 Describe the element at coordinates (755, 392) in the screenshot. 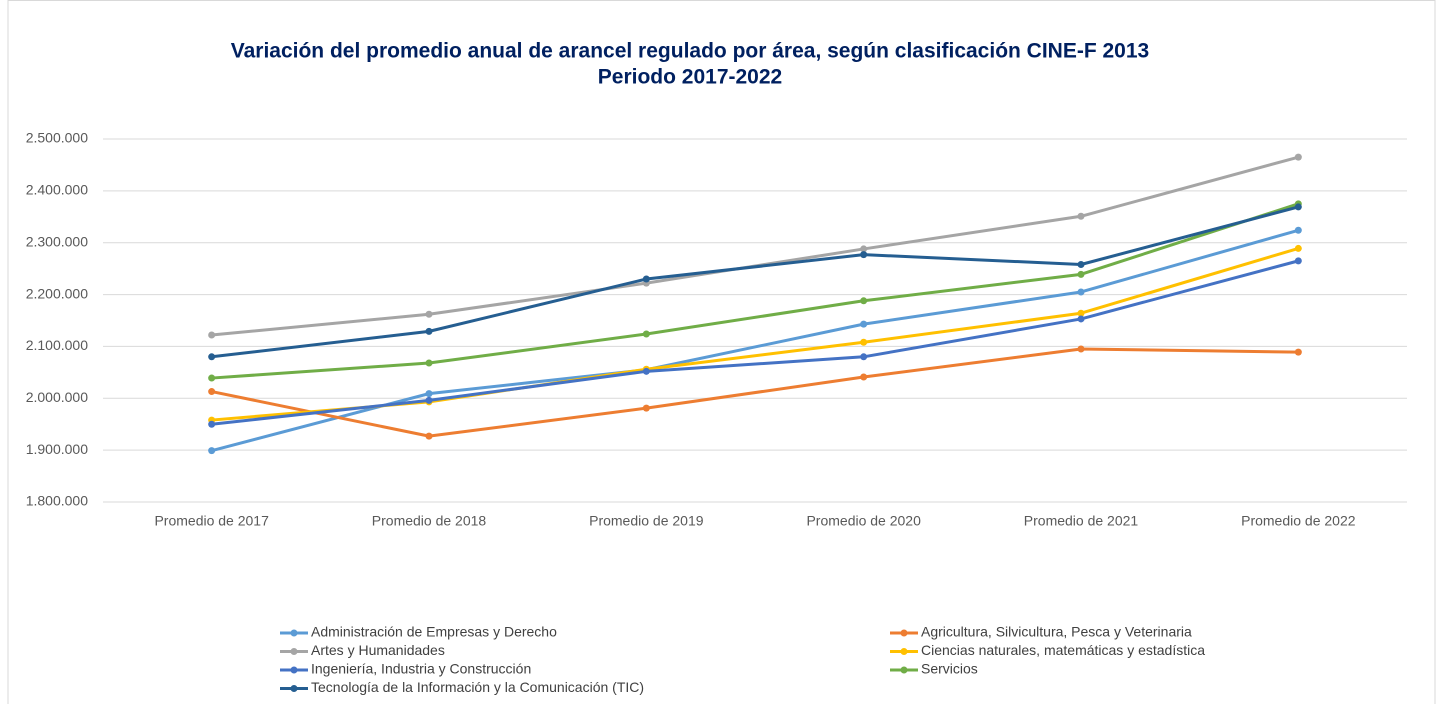

I see `series-line` at that location.